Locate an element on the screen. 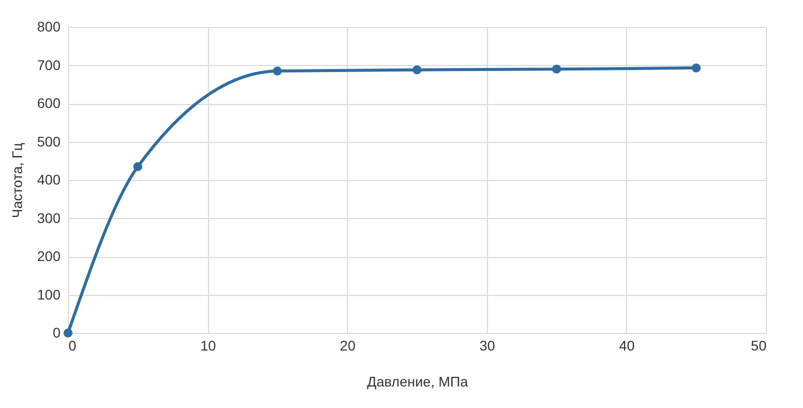  y-tick-label: 100 is located at coordinates (49, 294).